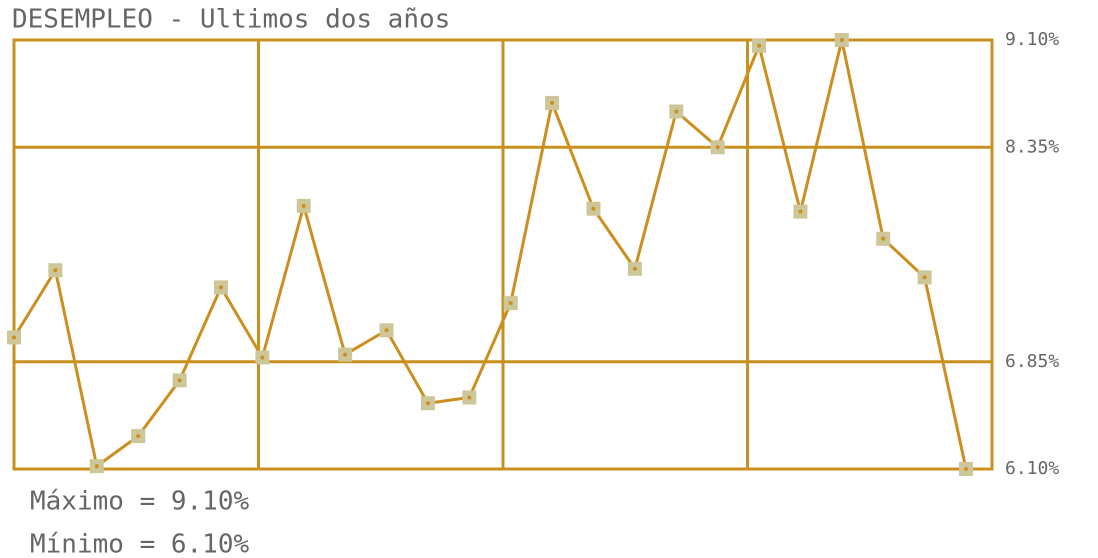 This screenshot has width=1098, height=558. Describe the element at coordinates (139, 502) in the screenshot. I see `annotation: Máximo = 9.10%` at that location.